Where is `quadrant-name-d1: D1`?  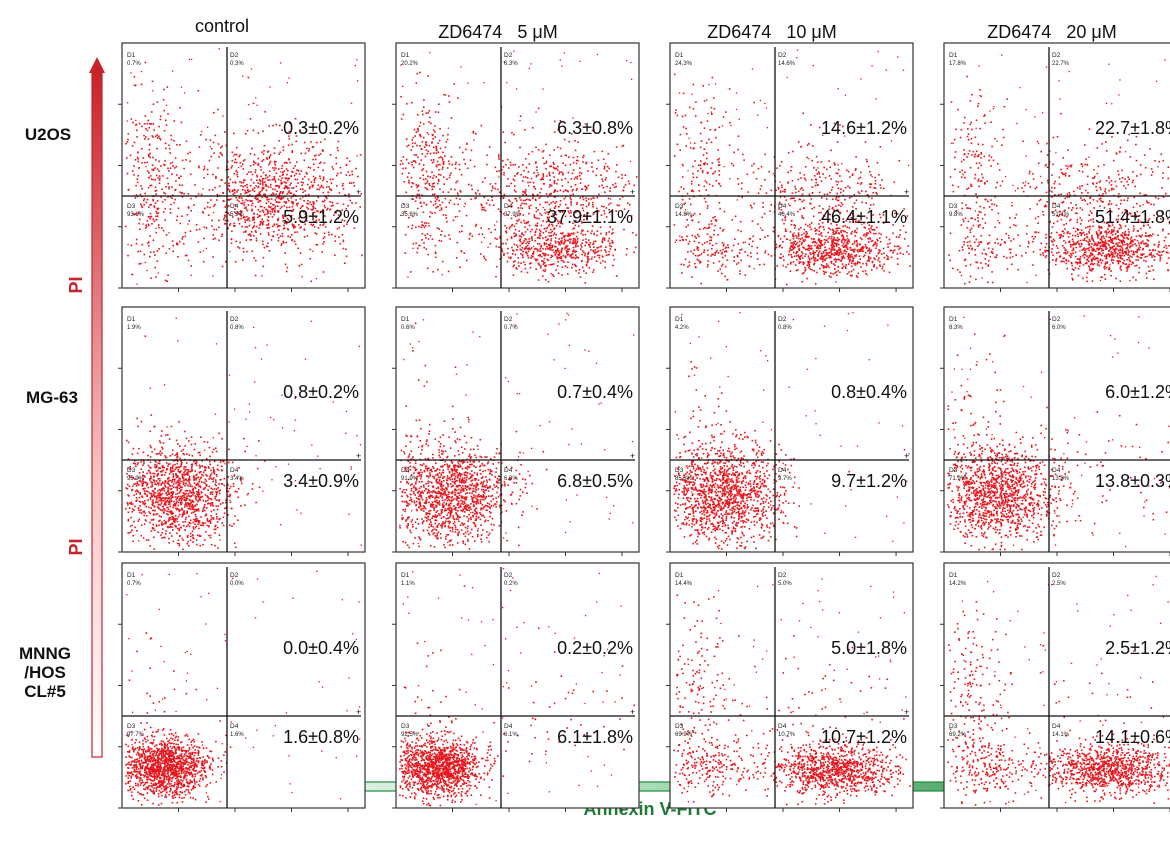 quadrant-name-d1: D1 is located at coordinates (405, 55).